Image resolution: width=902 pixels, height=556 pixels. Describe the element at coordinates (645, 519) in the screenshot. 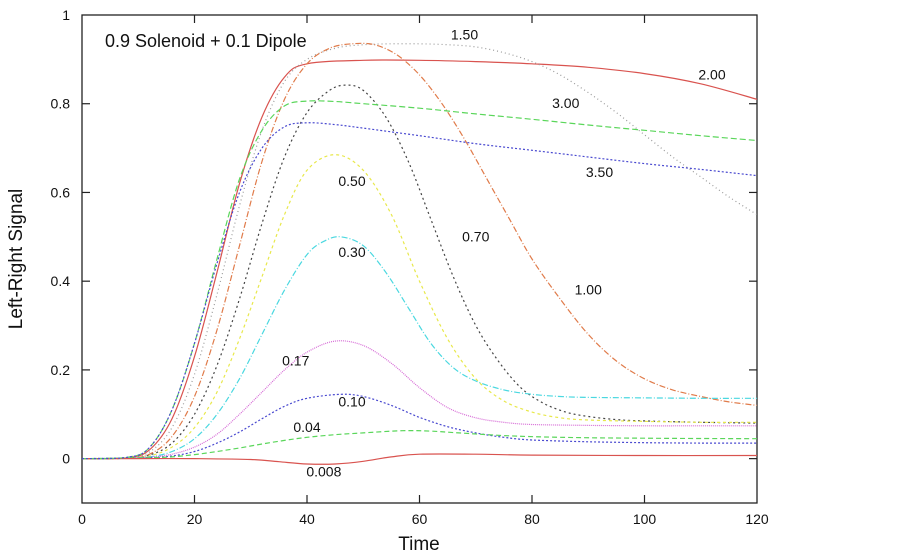

I see `x-tick-label: 100` at that location.